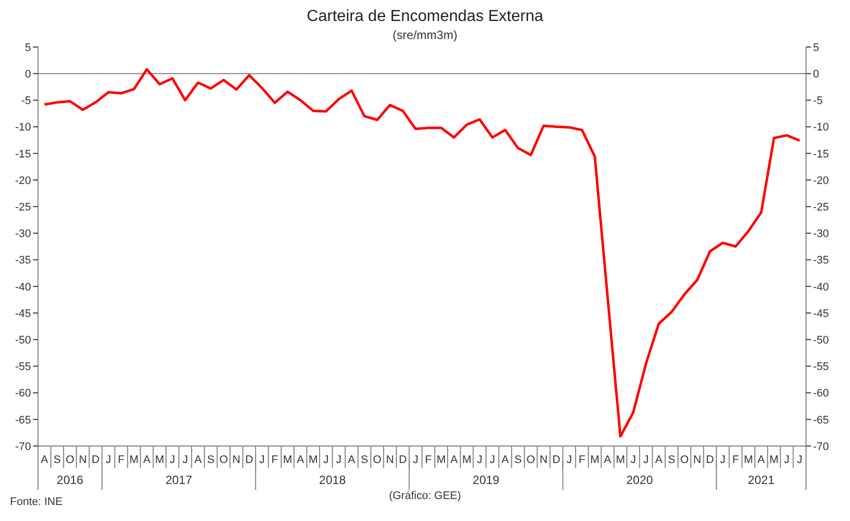  What do you see at coordinates (425, 496) in the screenshot?
I see `text: (Gráfico: GEE)` at bounding box center [425, 496].